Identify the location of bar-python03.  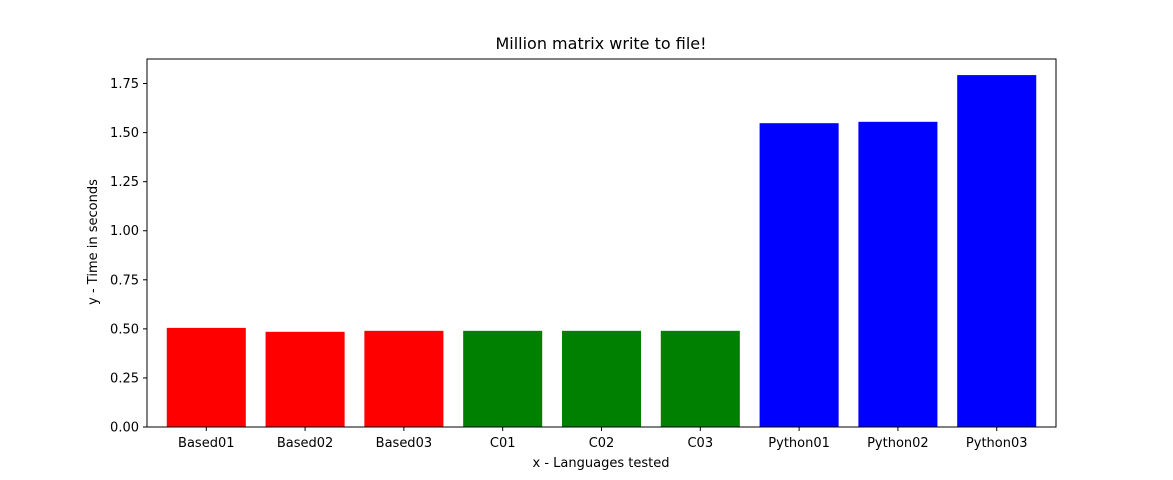
(997, 251).